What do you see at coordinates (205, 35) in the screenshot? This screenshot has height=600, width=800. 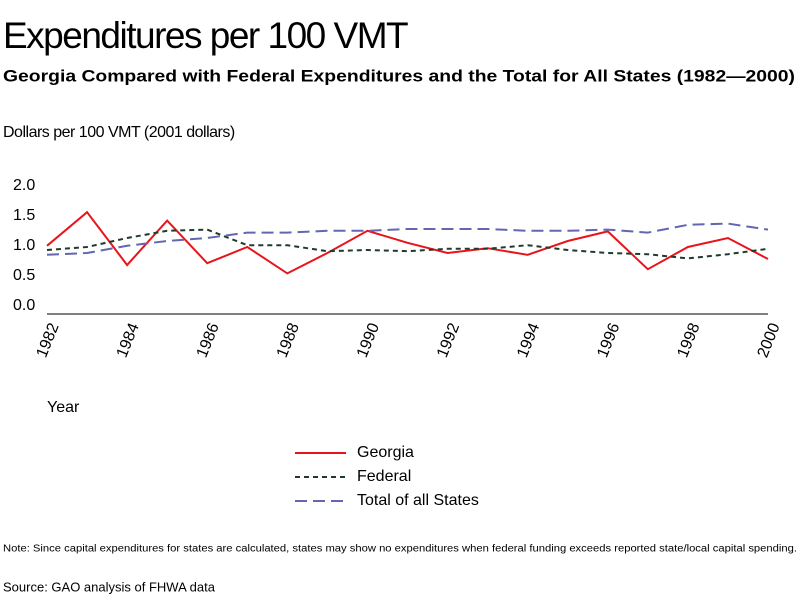 I see `chart-title: Expenditures per 100 VMT` at bounding box center [205, 35].